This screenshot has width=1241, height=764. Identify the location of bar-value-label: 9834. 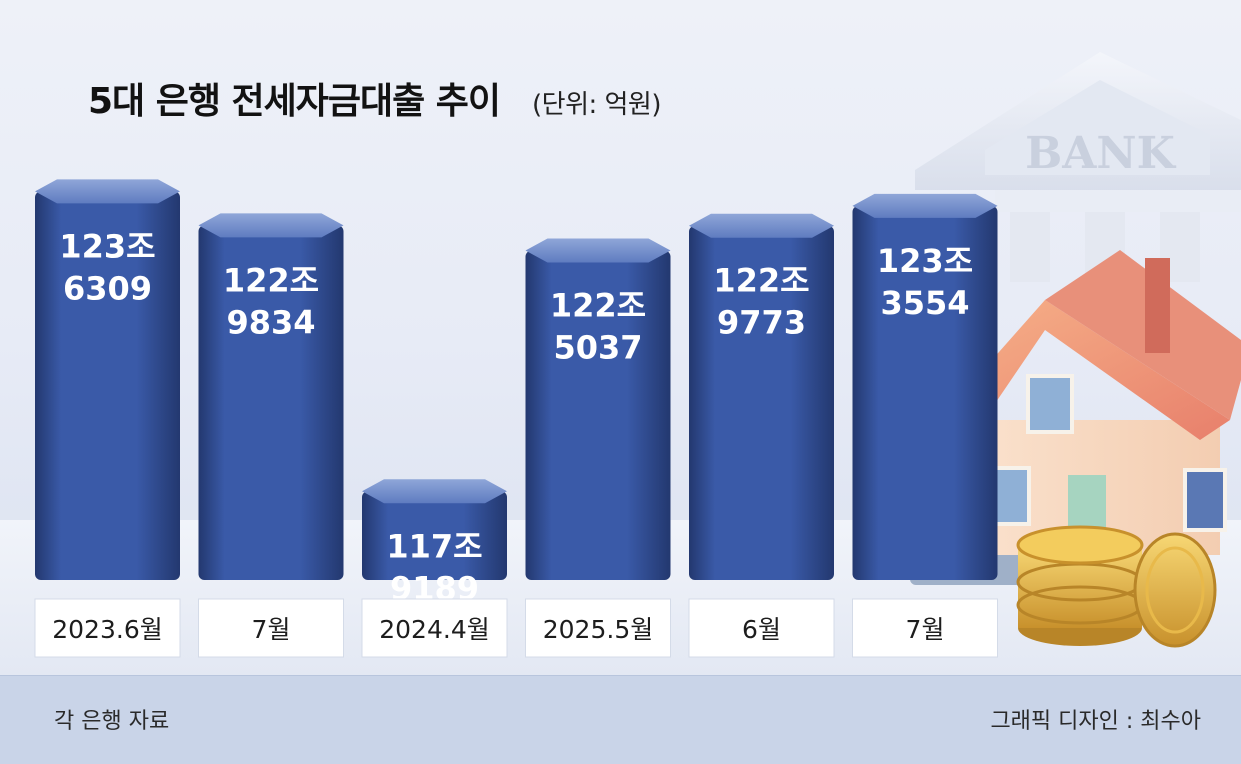
(270, 322).